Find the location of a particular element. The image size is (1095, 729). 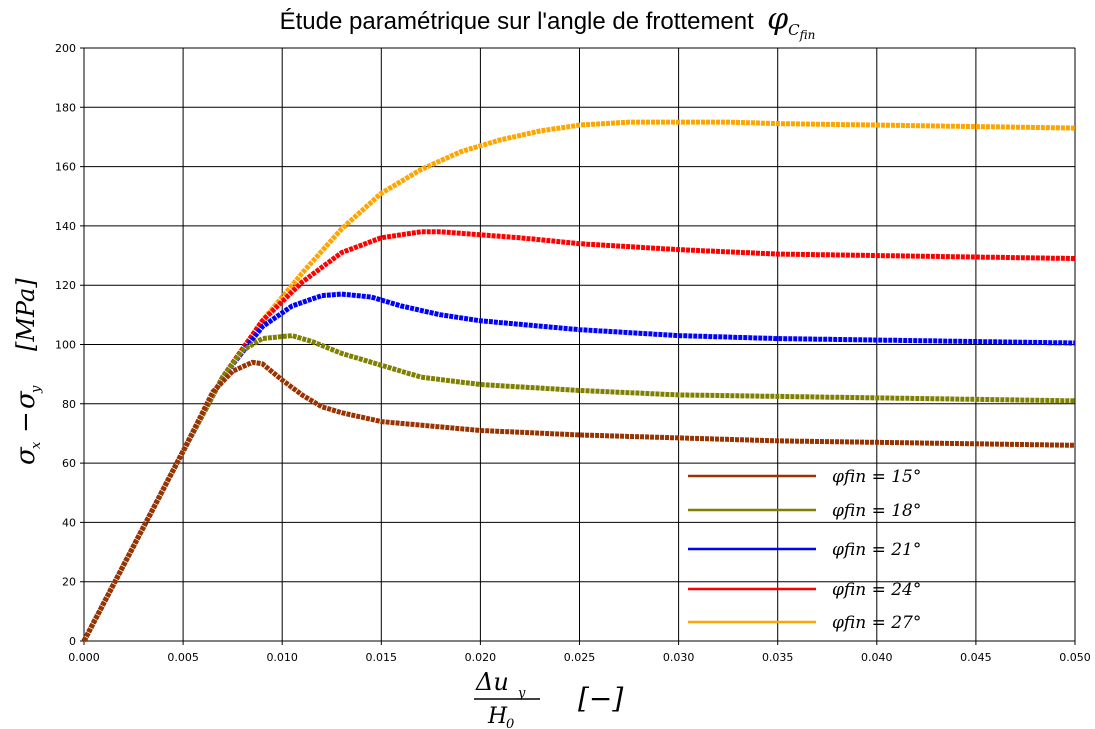

legend-label: φfin = 24° is located at coordinates (876, 590).